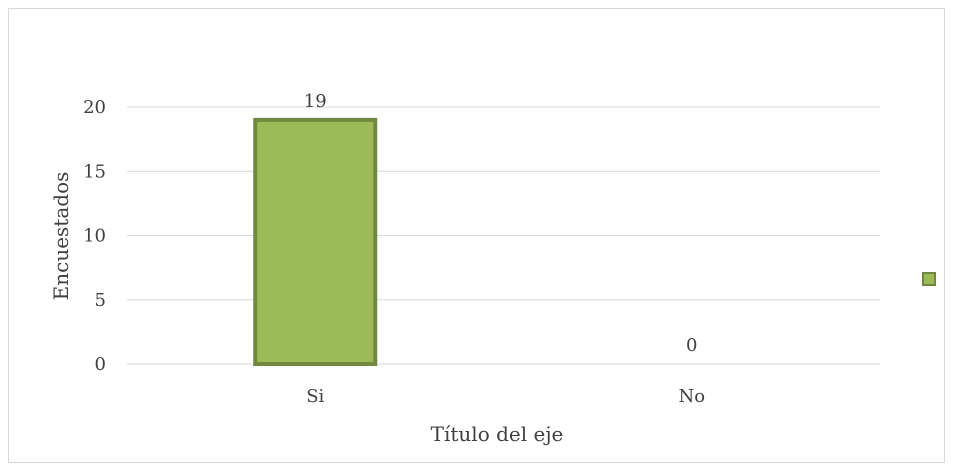  Describe the element at coordinates (100, 364) in the screenshot. I see `y-tick-label: 0` at that location.